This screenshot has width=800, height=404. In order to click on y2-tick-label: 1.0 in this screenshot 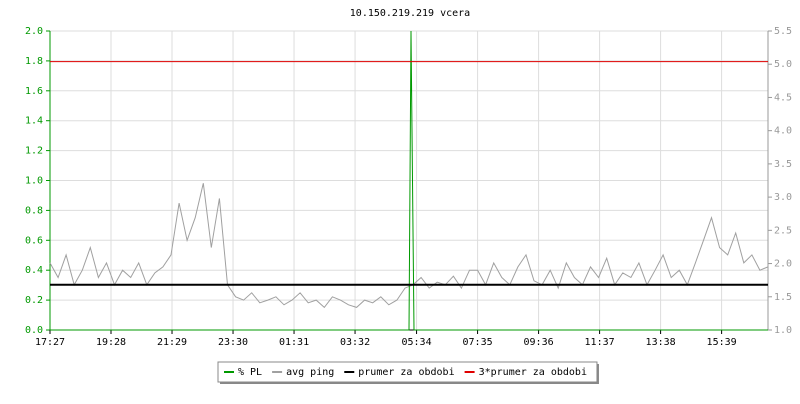, I will do `click(783, 330)`.